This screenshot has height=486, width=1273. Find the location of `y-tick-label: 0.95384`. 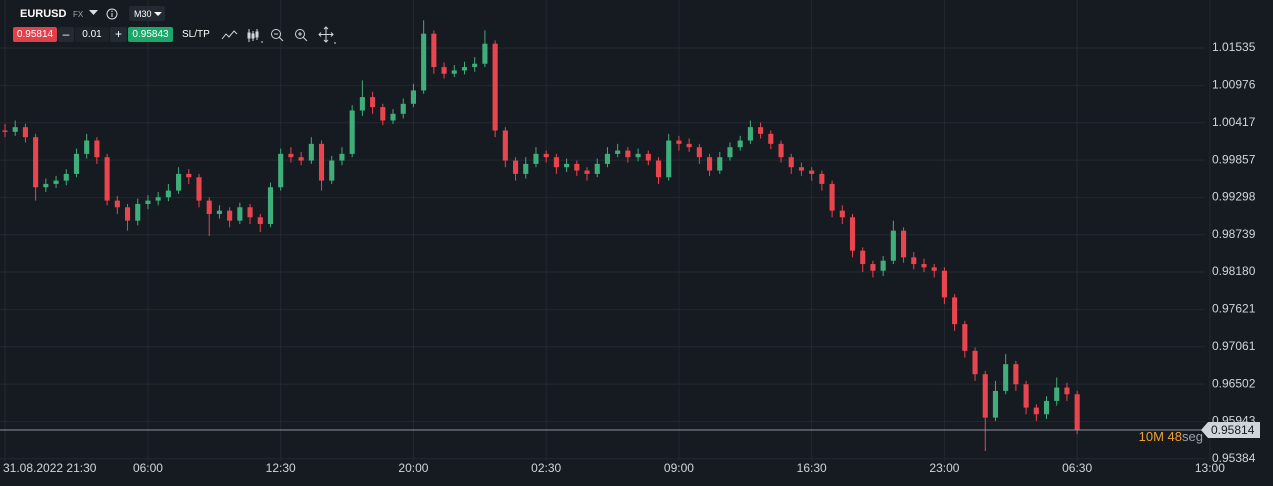

y-tick-label: 0.95384 is located at coordinates (1234, 458).